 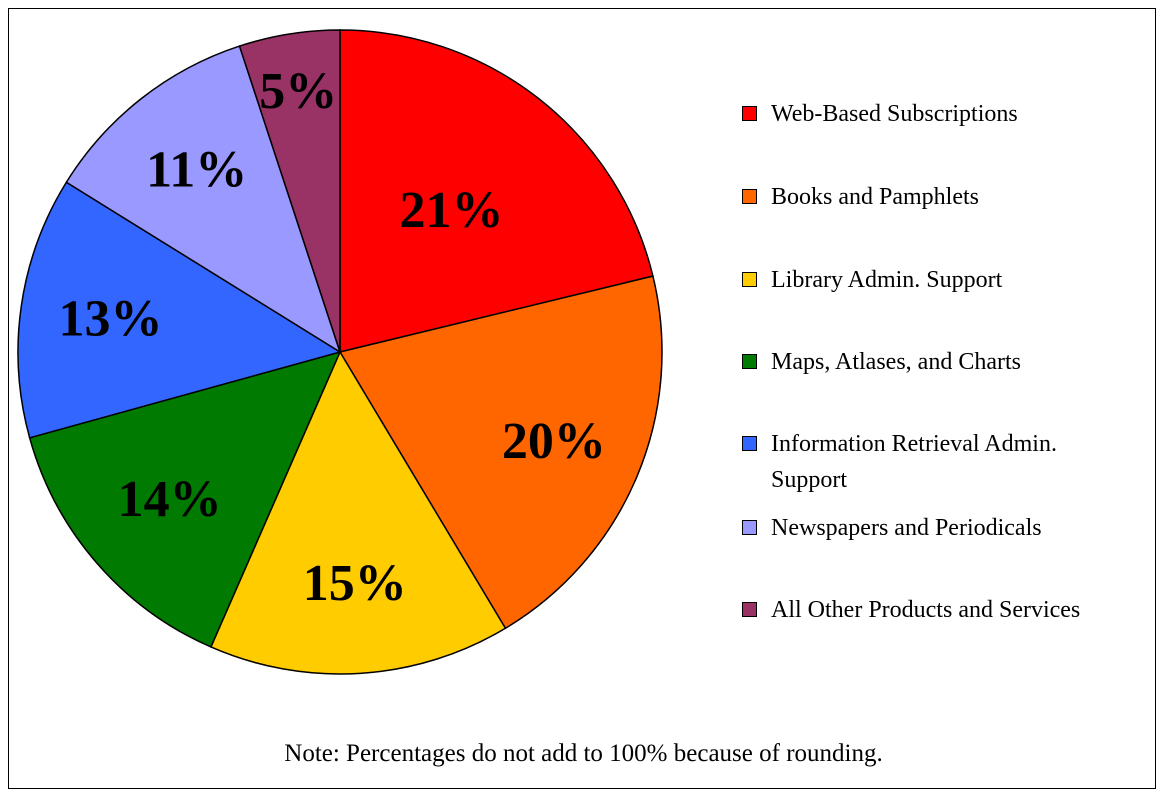 What do you see at coordinates (875, 197) in the screenshot?
I see `legend-label-2: Books and Pamphlets` at bounding box center [875, 197].